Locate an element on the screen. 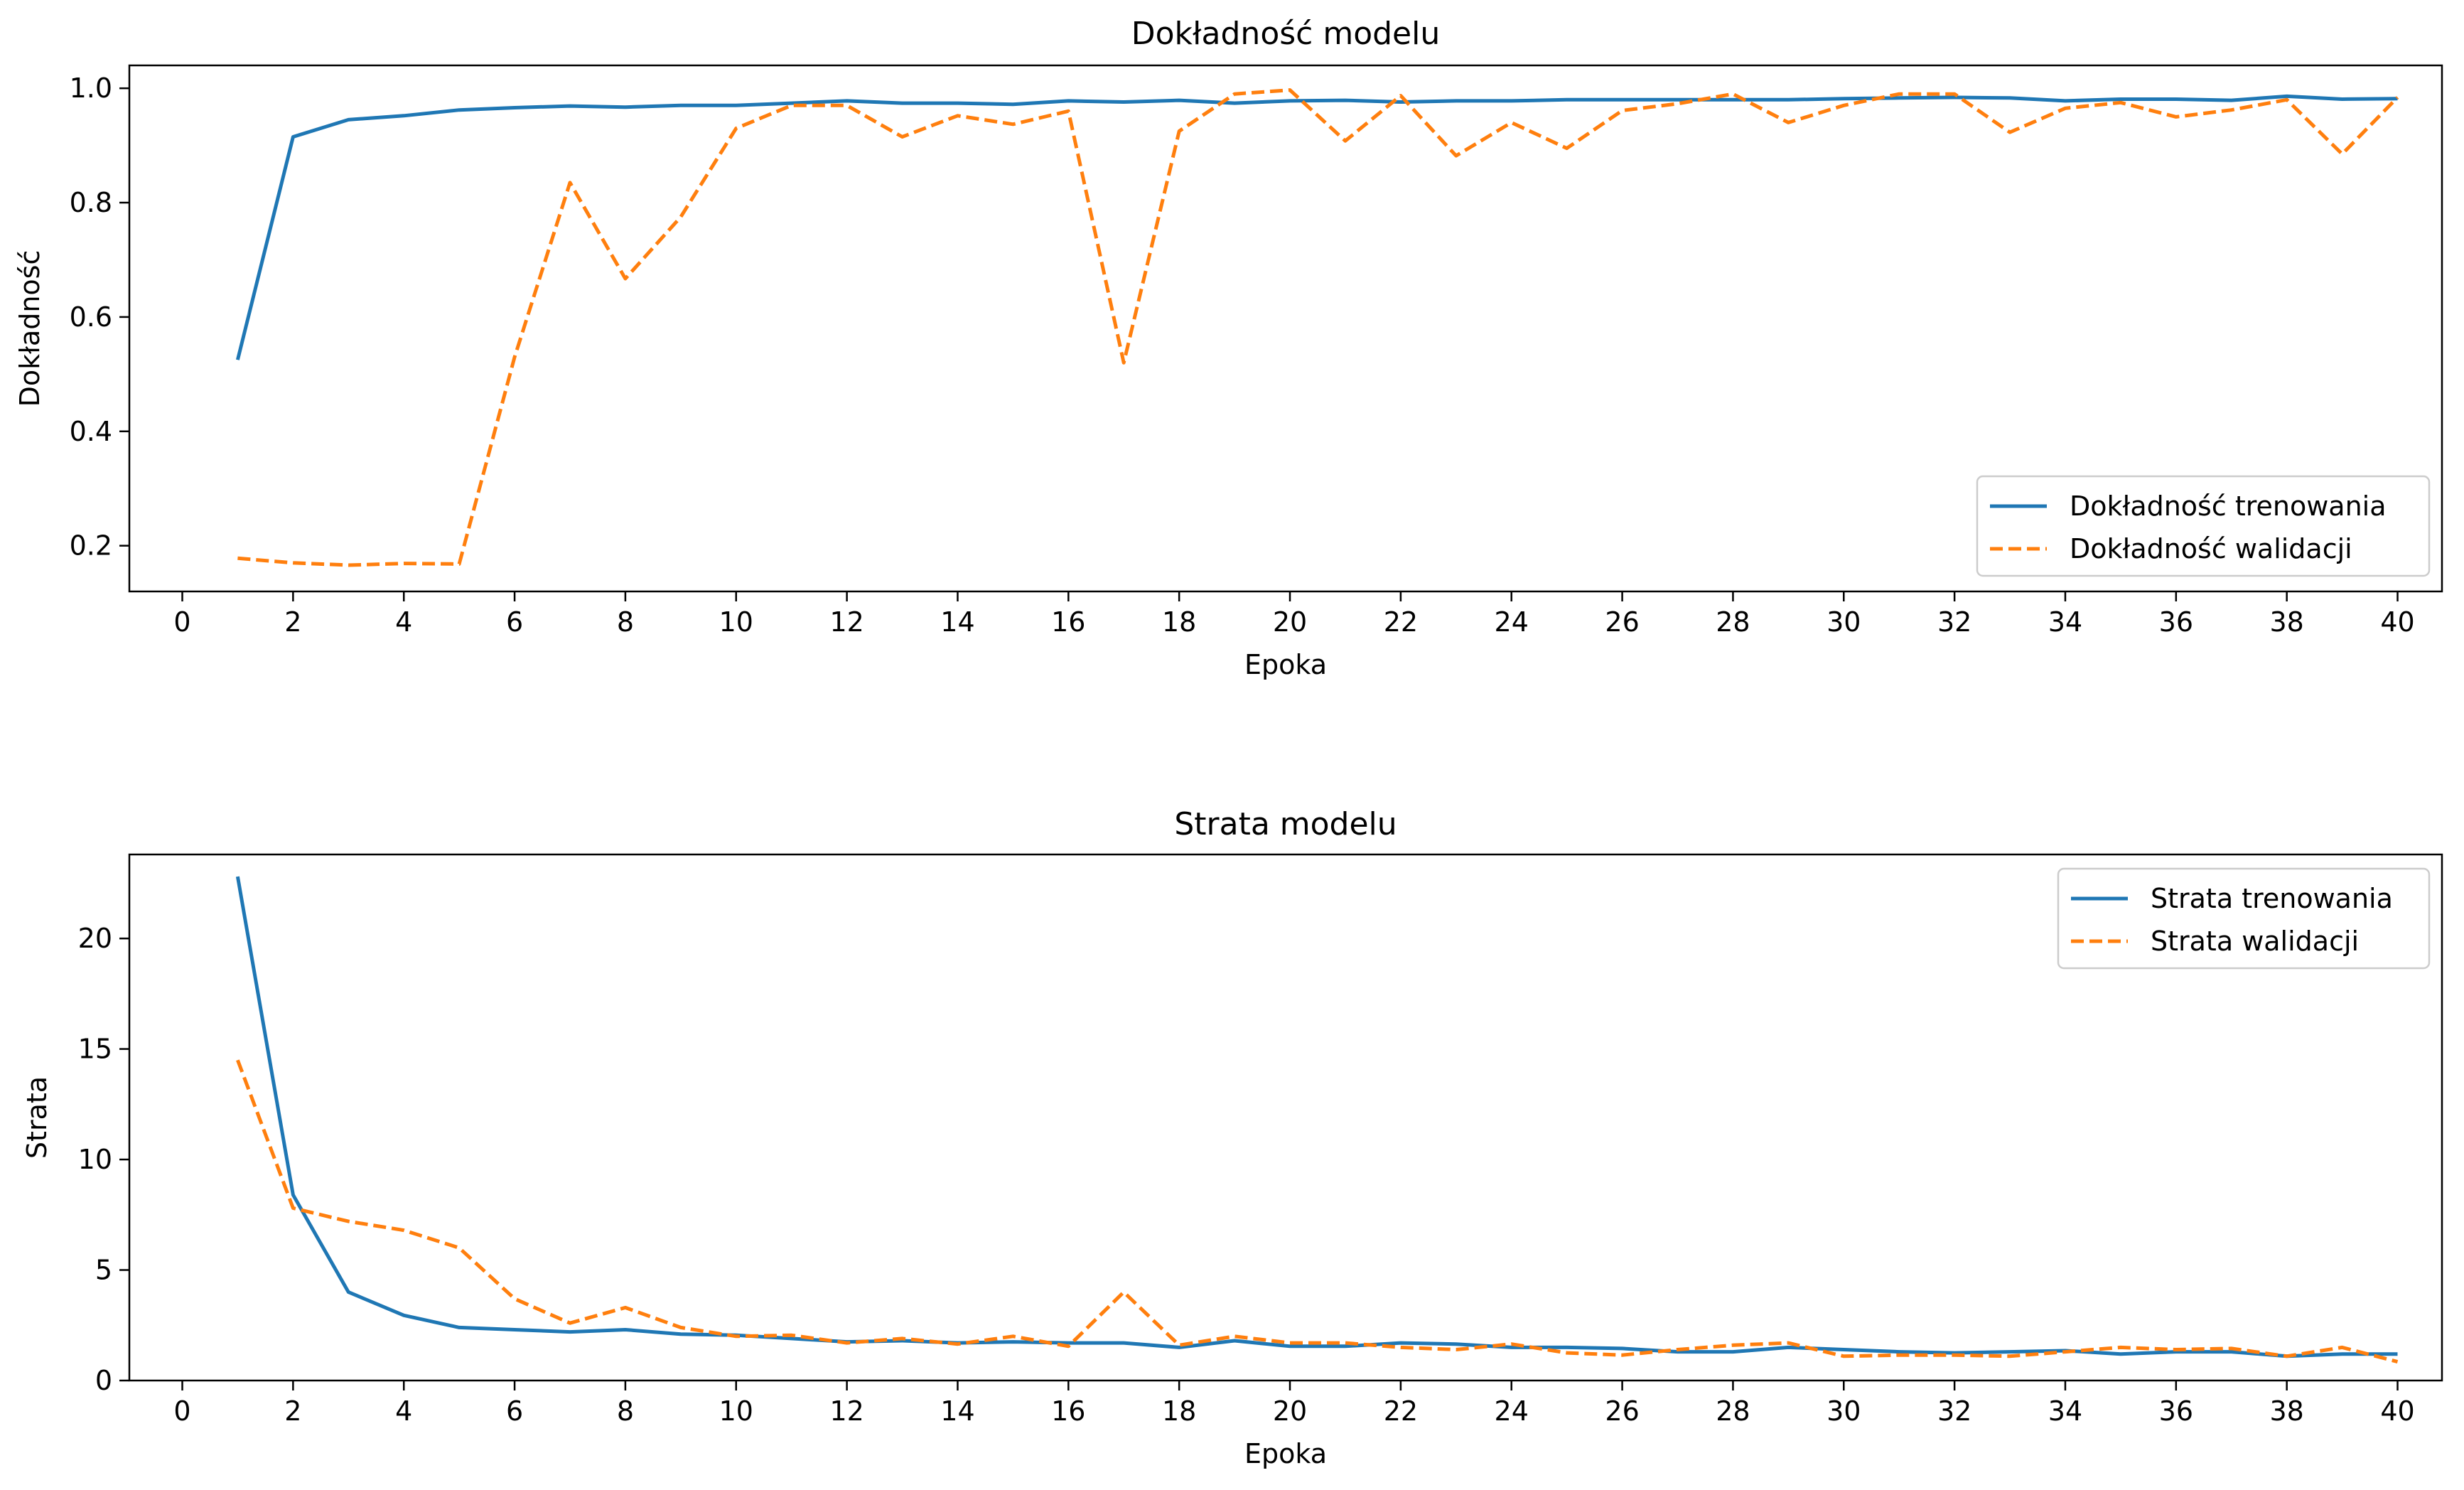 The image size is (2464, 1490). y-tick-label: 0.4 is located at coordinates (91, 431).